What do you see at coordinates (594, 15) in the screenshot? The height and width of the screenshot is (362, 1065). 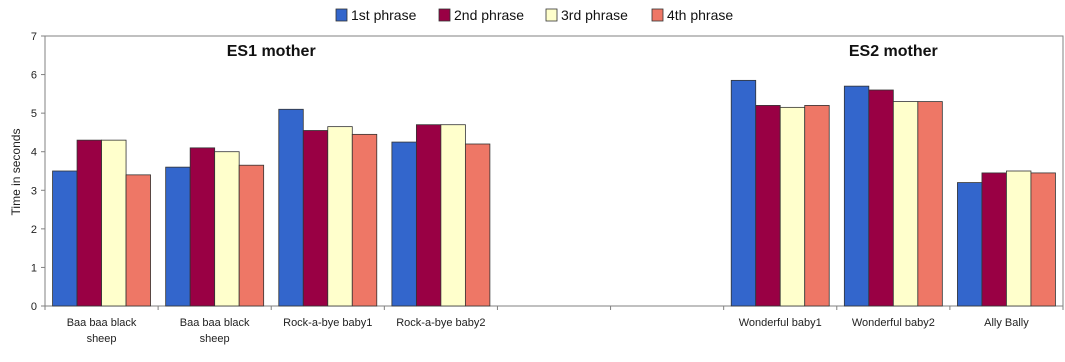 I see `legend-label: 3rd phrase` at bounding box center [594, 15].